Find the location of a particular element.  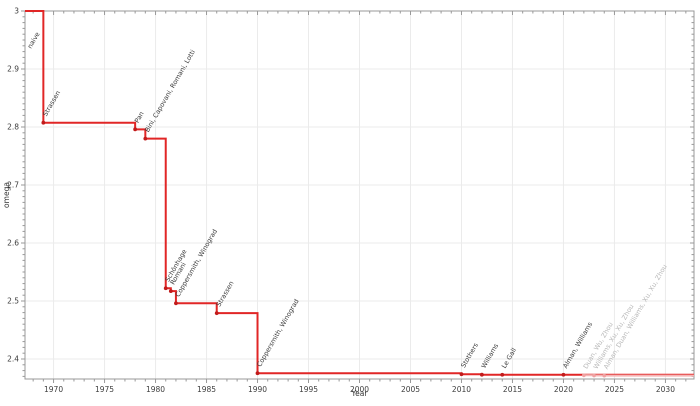

y-tick-label: 2.8 is located at coordinates (13, 127).